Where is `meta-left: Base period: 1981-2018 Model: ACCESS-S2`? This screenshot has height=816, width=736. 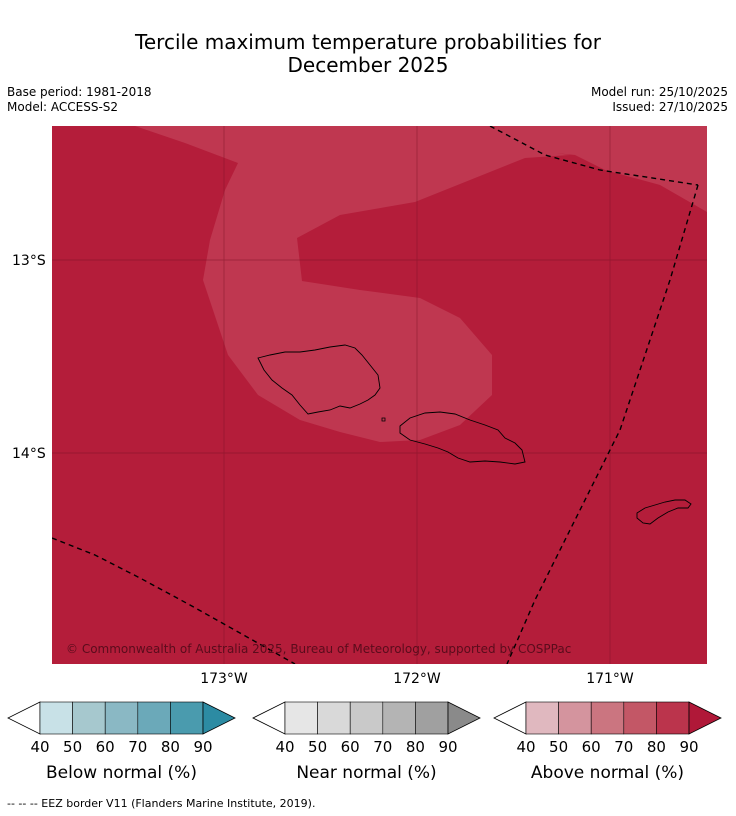 meta-left: Base period: 1981-2018 Model: ACCESS-S2 is located at coordinates (79, 100).